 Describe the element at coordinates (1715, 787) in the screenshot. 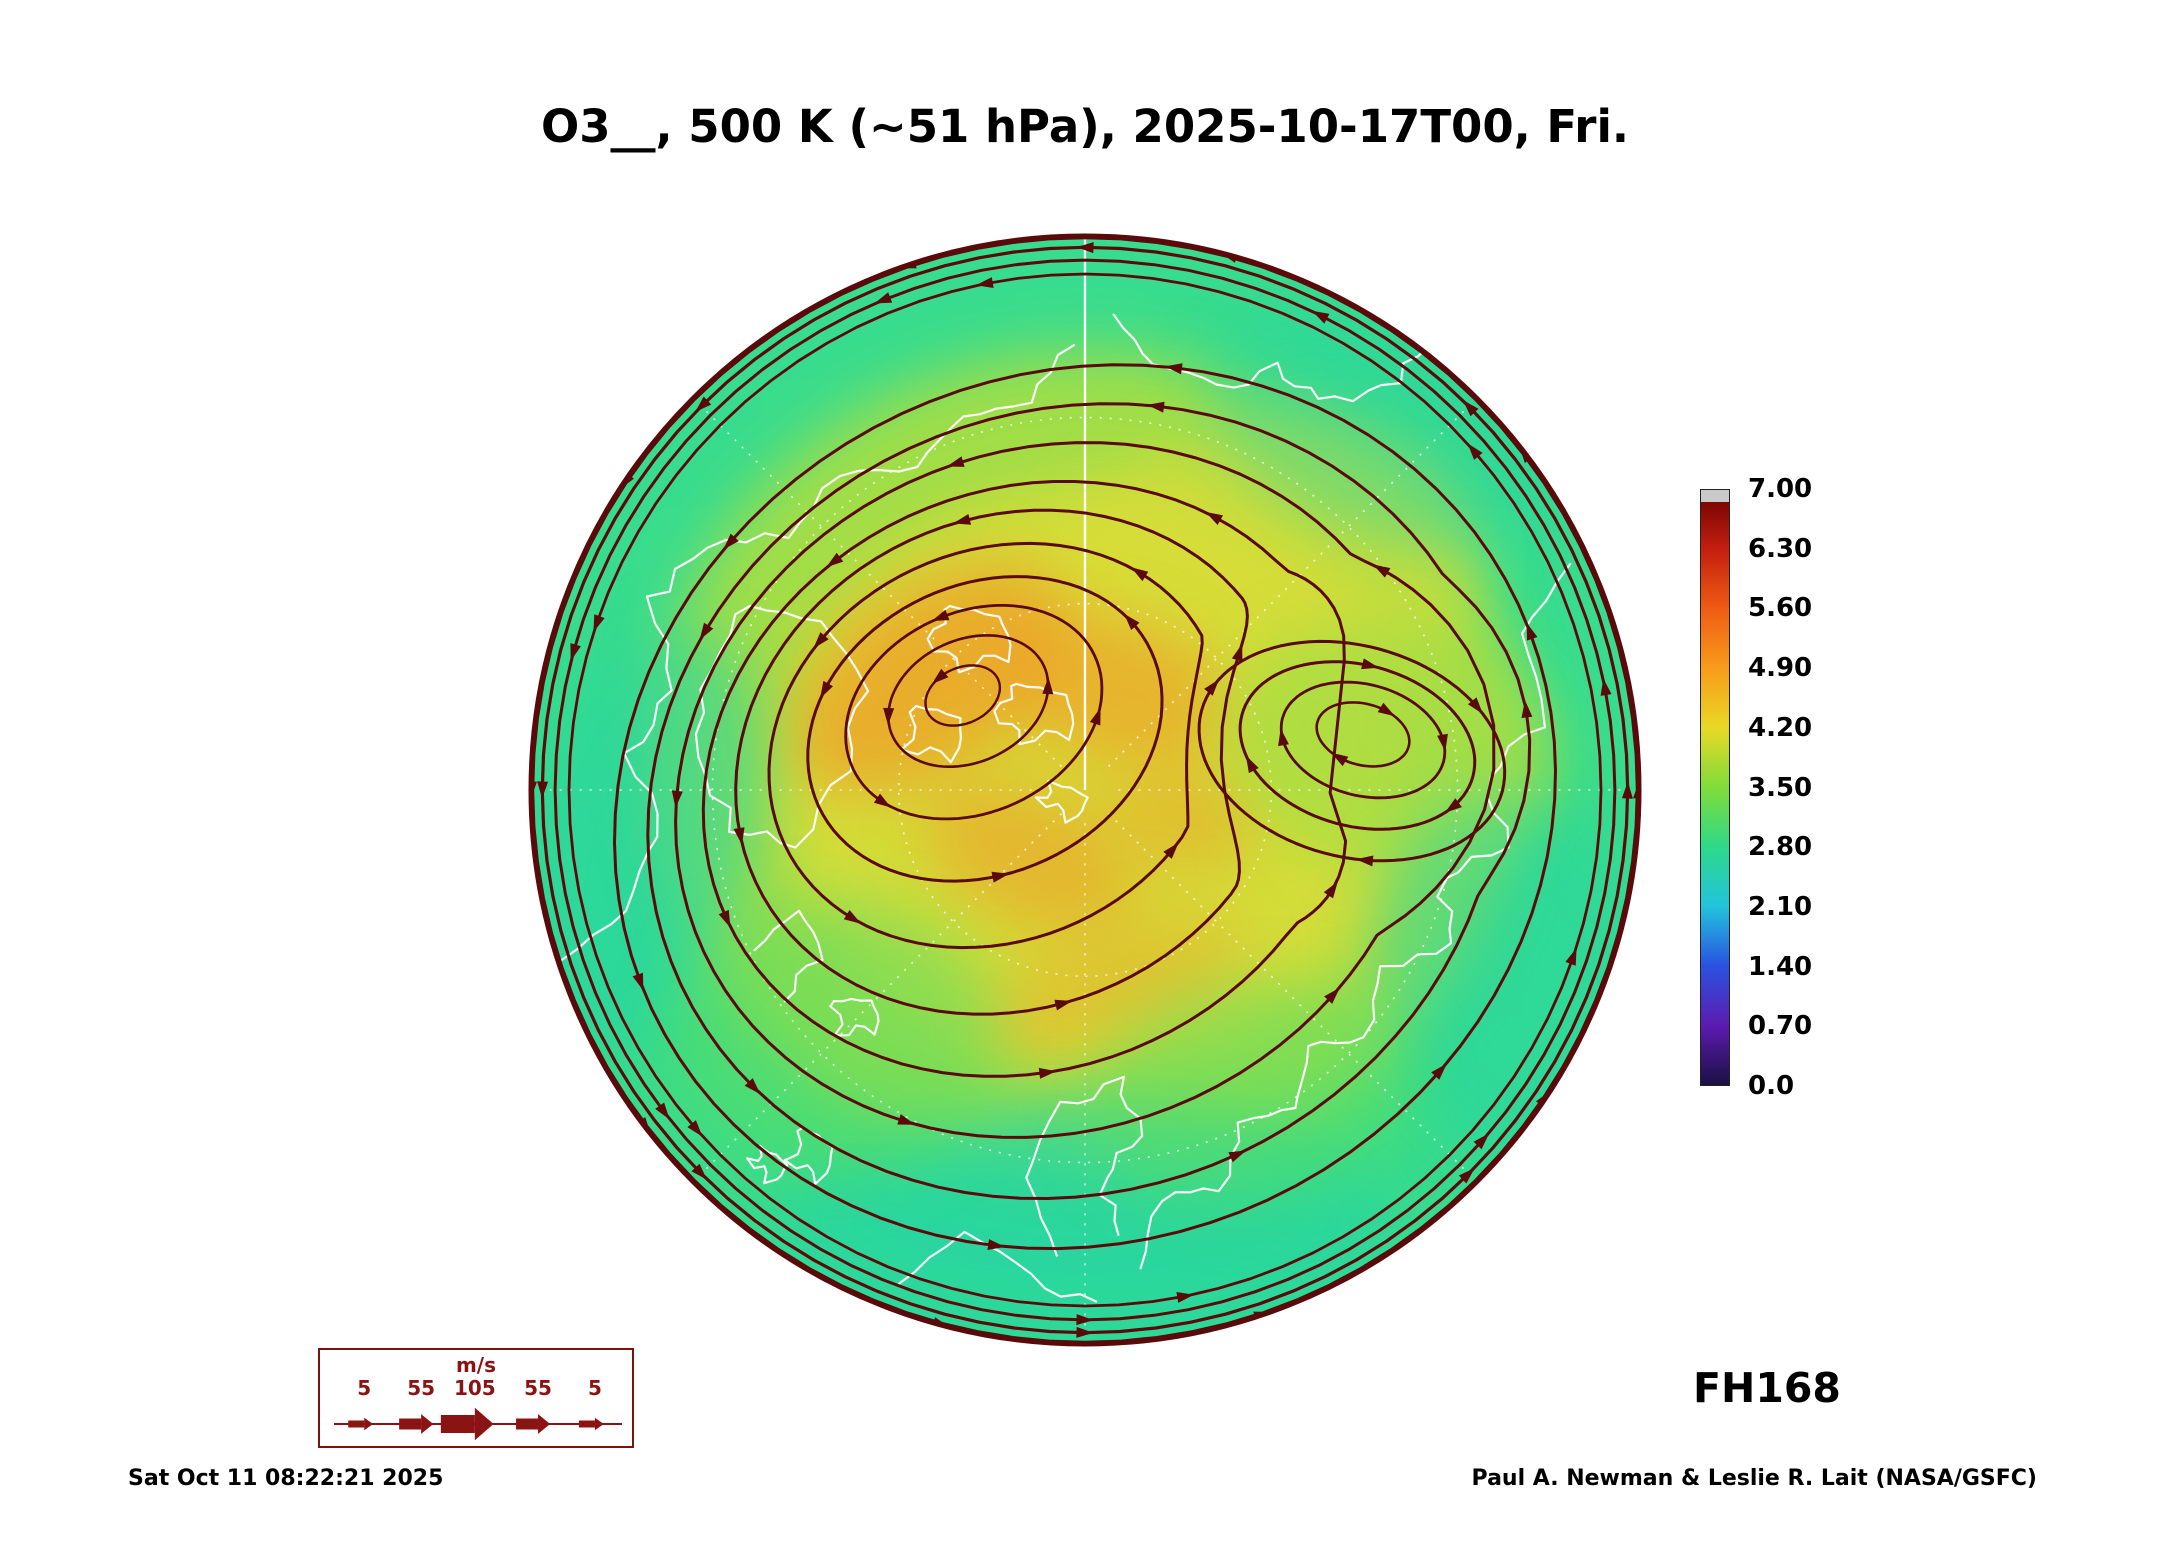

I see `colorbar` at that location.